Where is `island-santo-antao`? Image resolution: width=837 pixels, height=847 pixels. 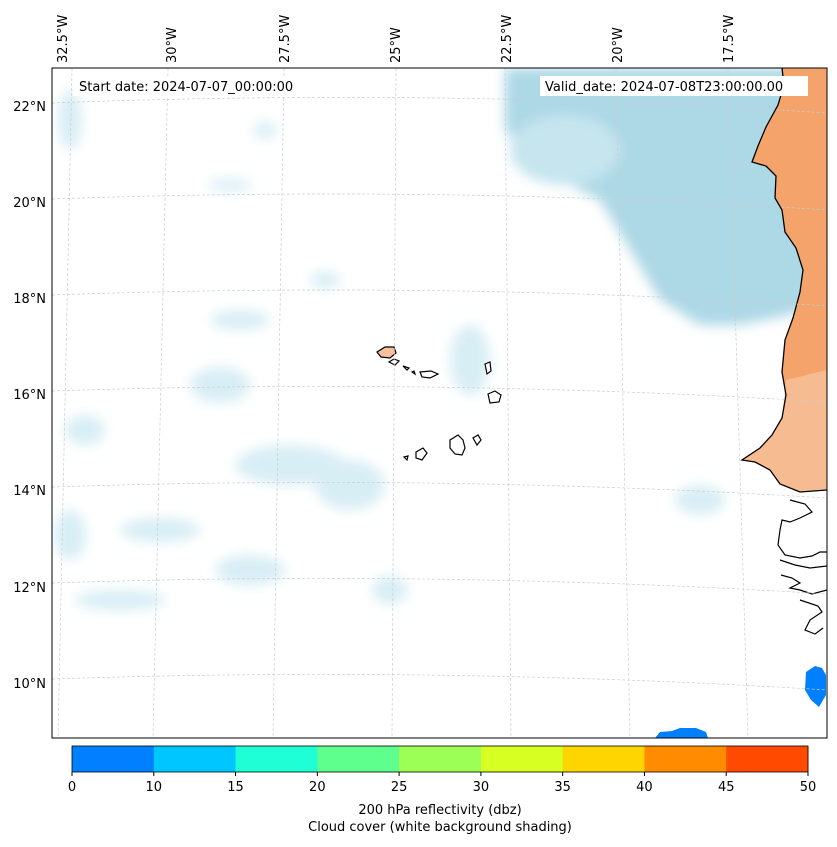
island-santo-antao is located at coordinates (386, 352).